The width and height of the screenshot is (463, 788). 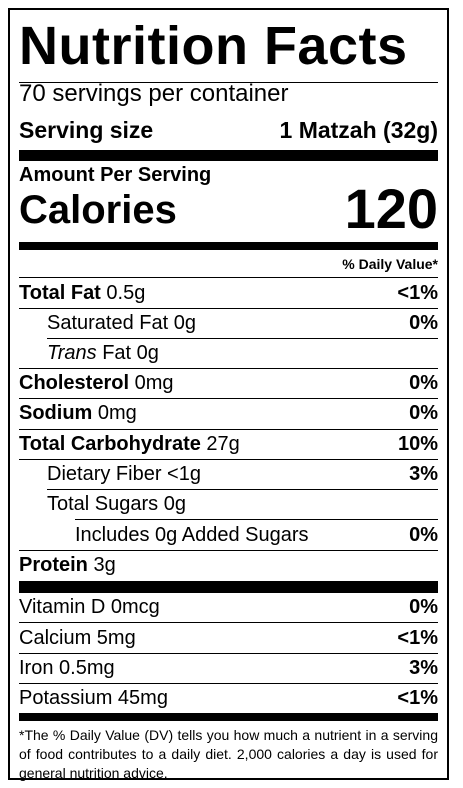 What do you see at coordinates (423, 474) in the screenshot?
I see `nutrient-dv: 3%` at bounding box center [423, 474].